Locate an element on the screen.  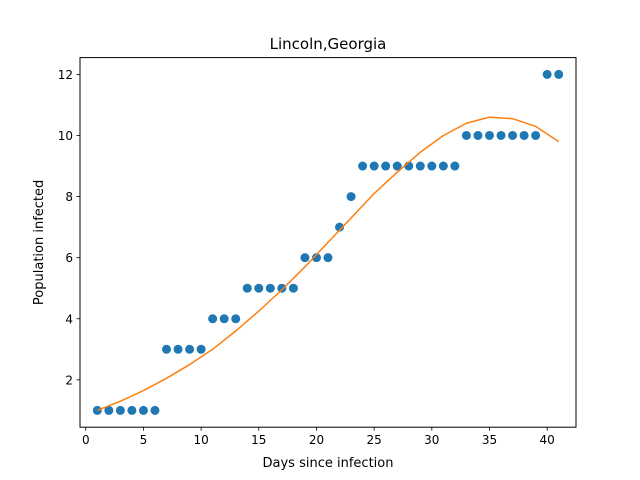
x-tick-label: 35 is located at coordinates (489, 440).